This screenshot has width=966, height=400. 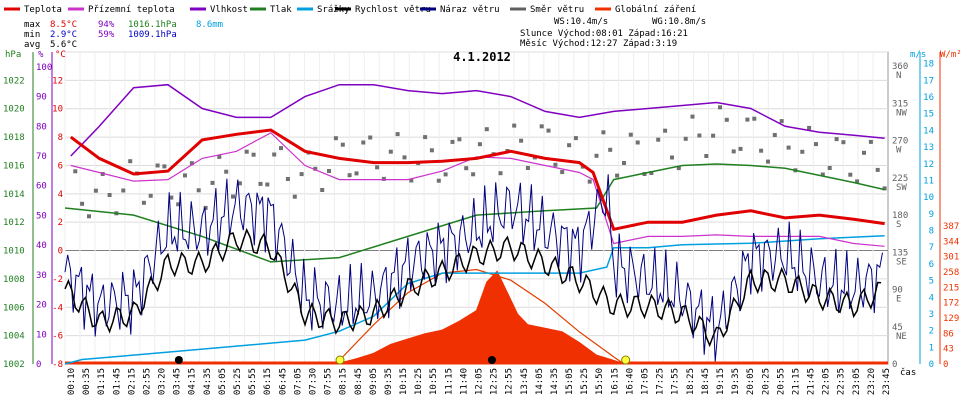 What do you see at coordinates (147, 381) in the screenshot?
I see `tick-x: 02:55` at bounding box center [147, 381].